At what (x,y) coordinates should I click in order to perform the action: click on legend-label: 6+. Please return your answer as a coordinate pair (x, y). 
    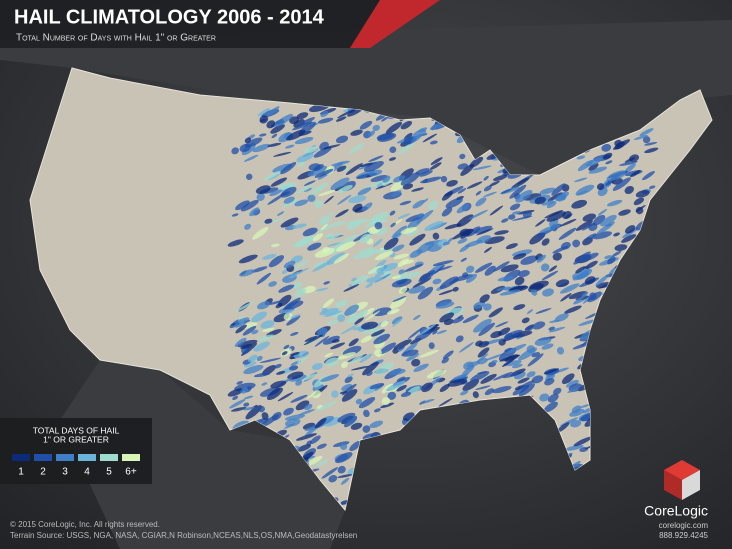
    Looking at the image, I should click on (131, 472).